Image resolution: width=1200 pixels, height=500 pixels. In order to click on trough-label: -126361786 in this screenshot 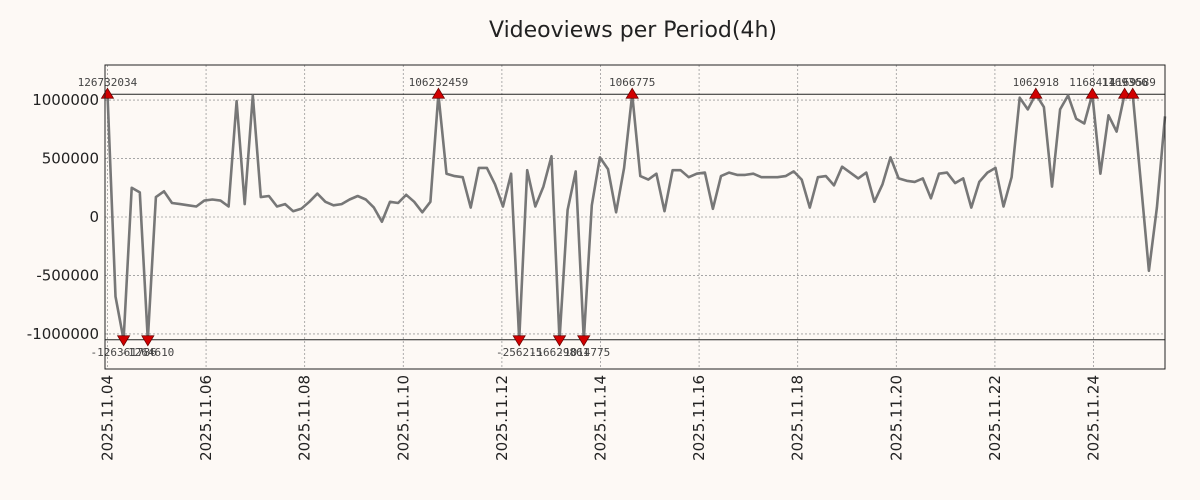, I will do `click(123, 352)`.